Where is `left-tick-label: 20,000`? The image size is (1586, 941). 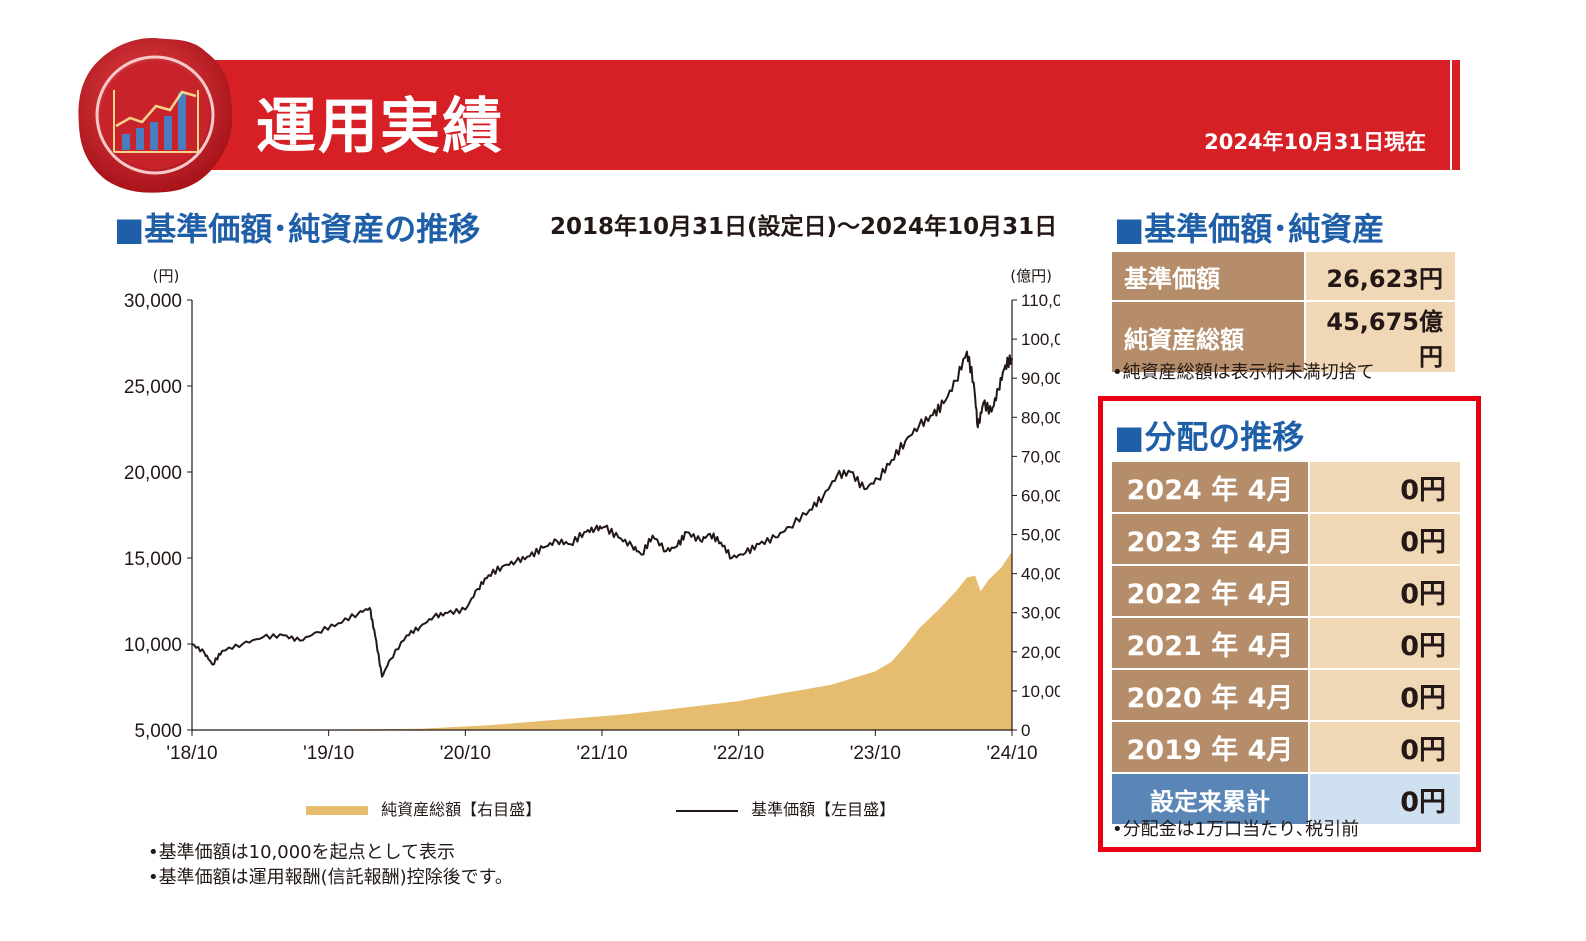 left-tick-label: 20,000 is located at coordinates (153, 473).